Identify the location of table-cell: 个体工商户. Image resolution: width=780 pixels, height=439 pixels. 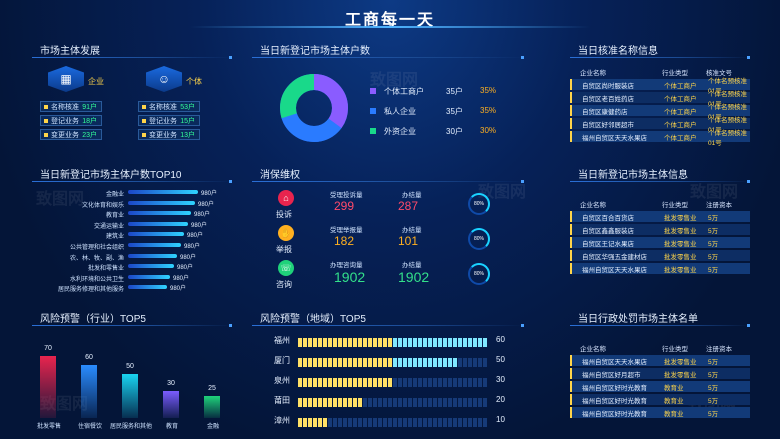
(680, 125).